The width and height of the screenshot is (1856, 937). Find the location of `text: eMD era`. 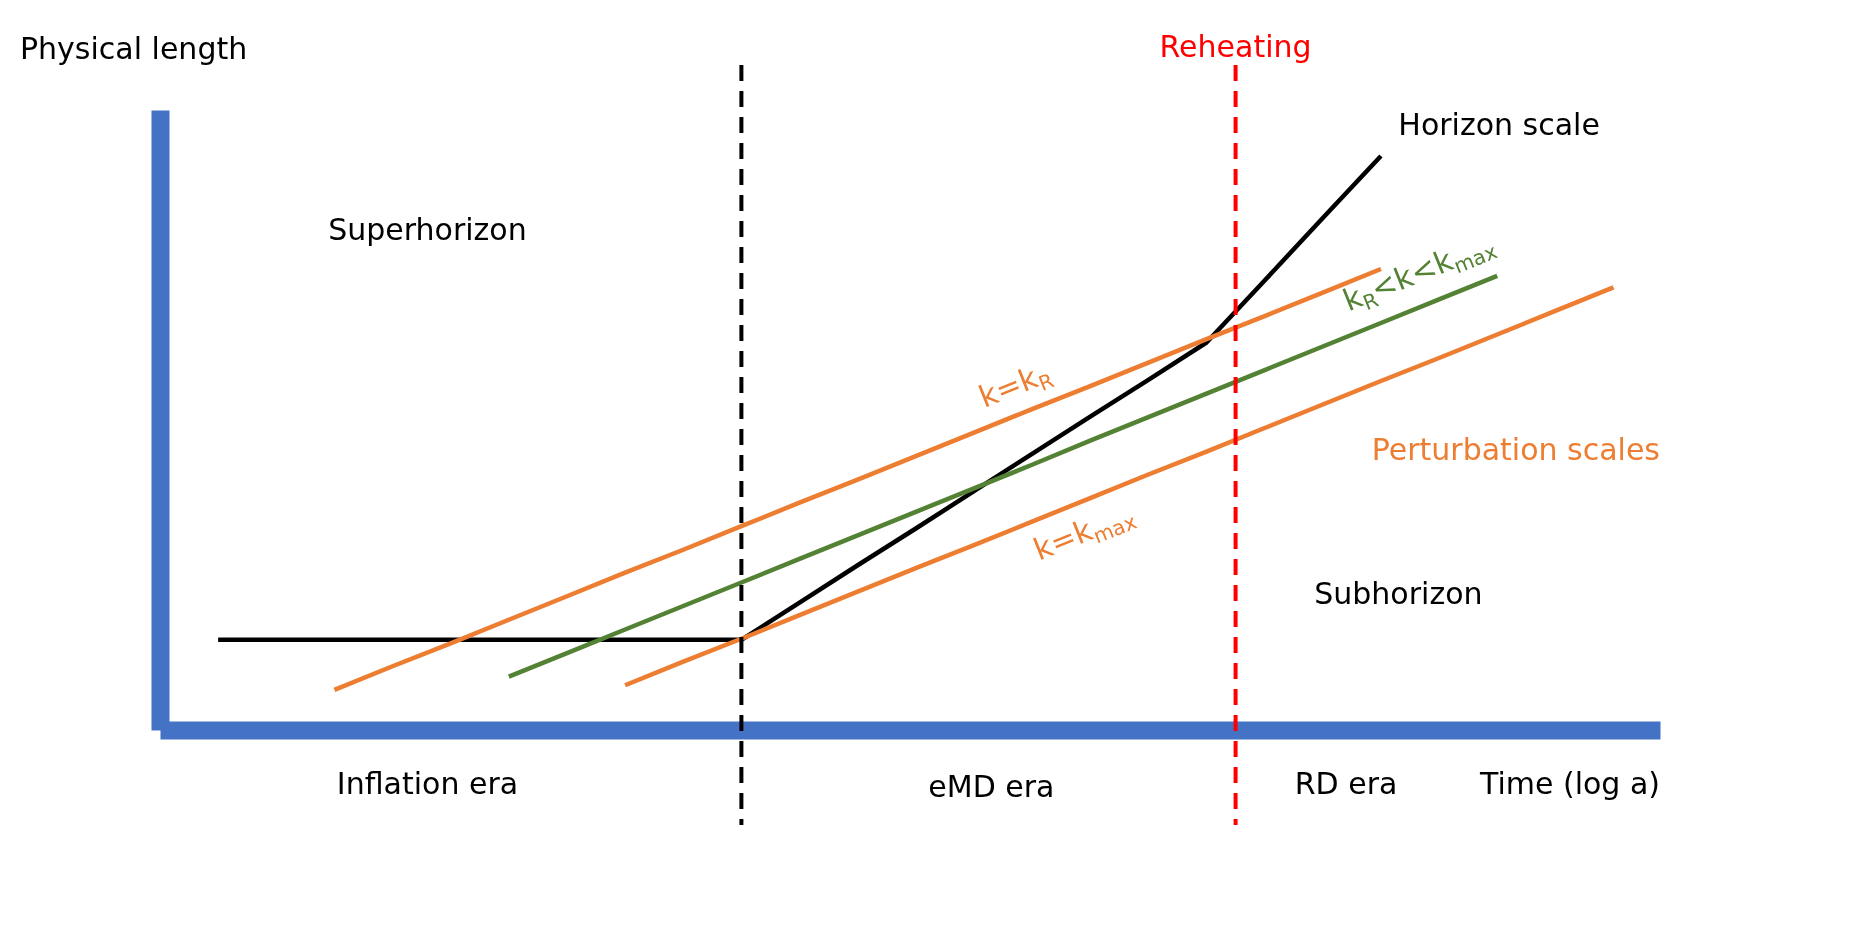

text: eMD era is located at coordinates (991, 786).